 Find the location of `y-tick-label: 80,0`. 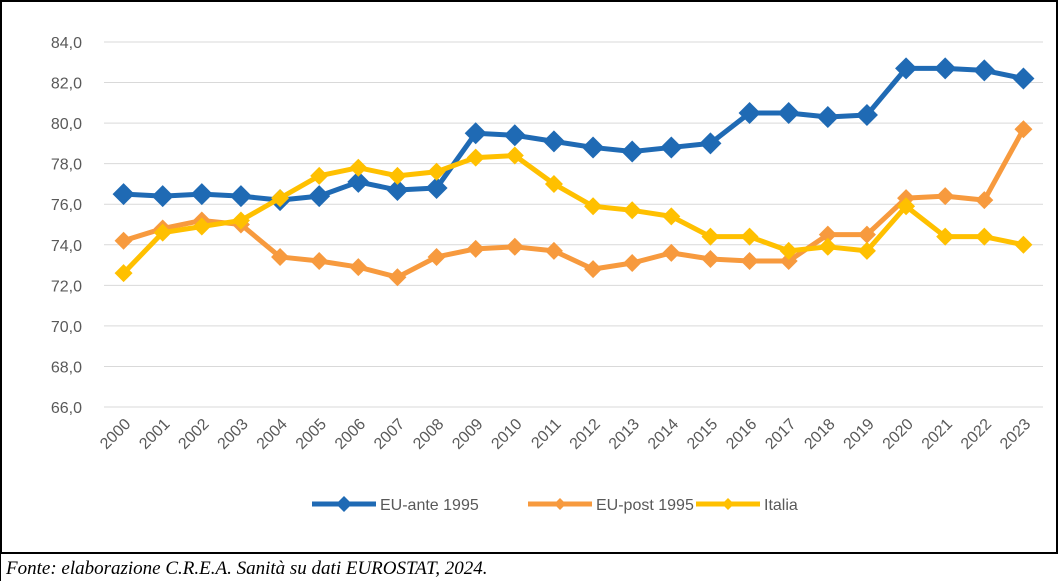

y-tick-label: 80,0 is located at coordinates (66, 124).